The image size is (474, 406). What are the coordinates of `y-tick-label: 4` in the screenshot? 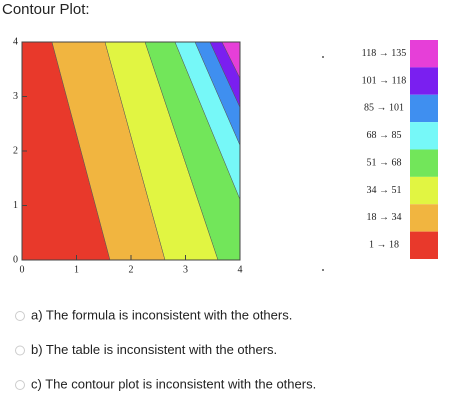 It's located at (15, 41).